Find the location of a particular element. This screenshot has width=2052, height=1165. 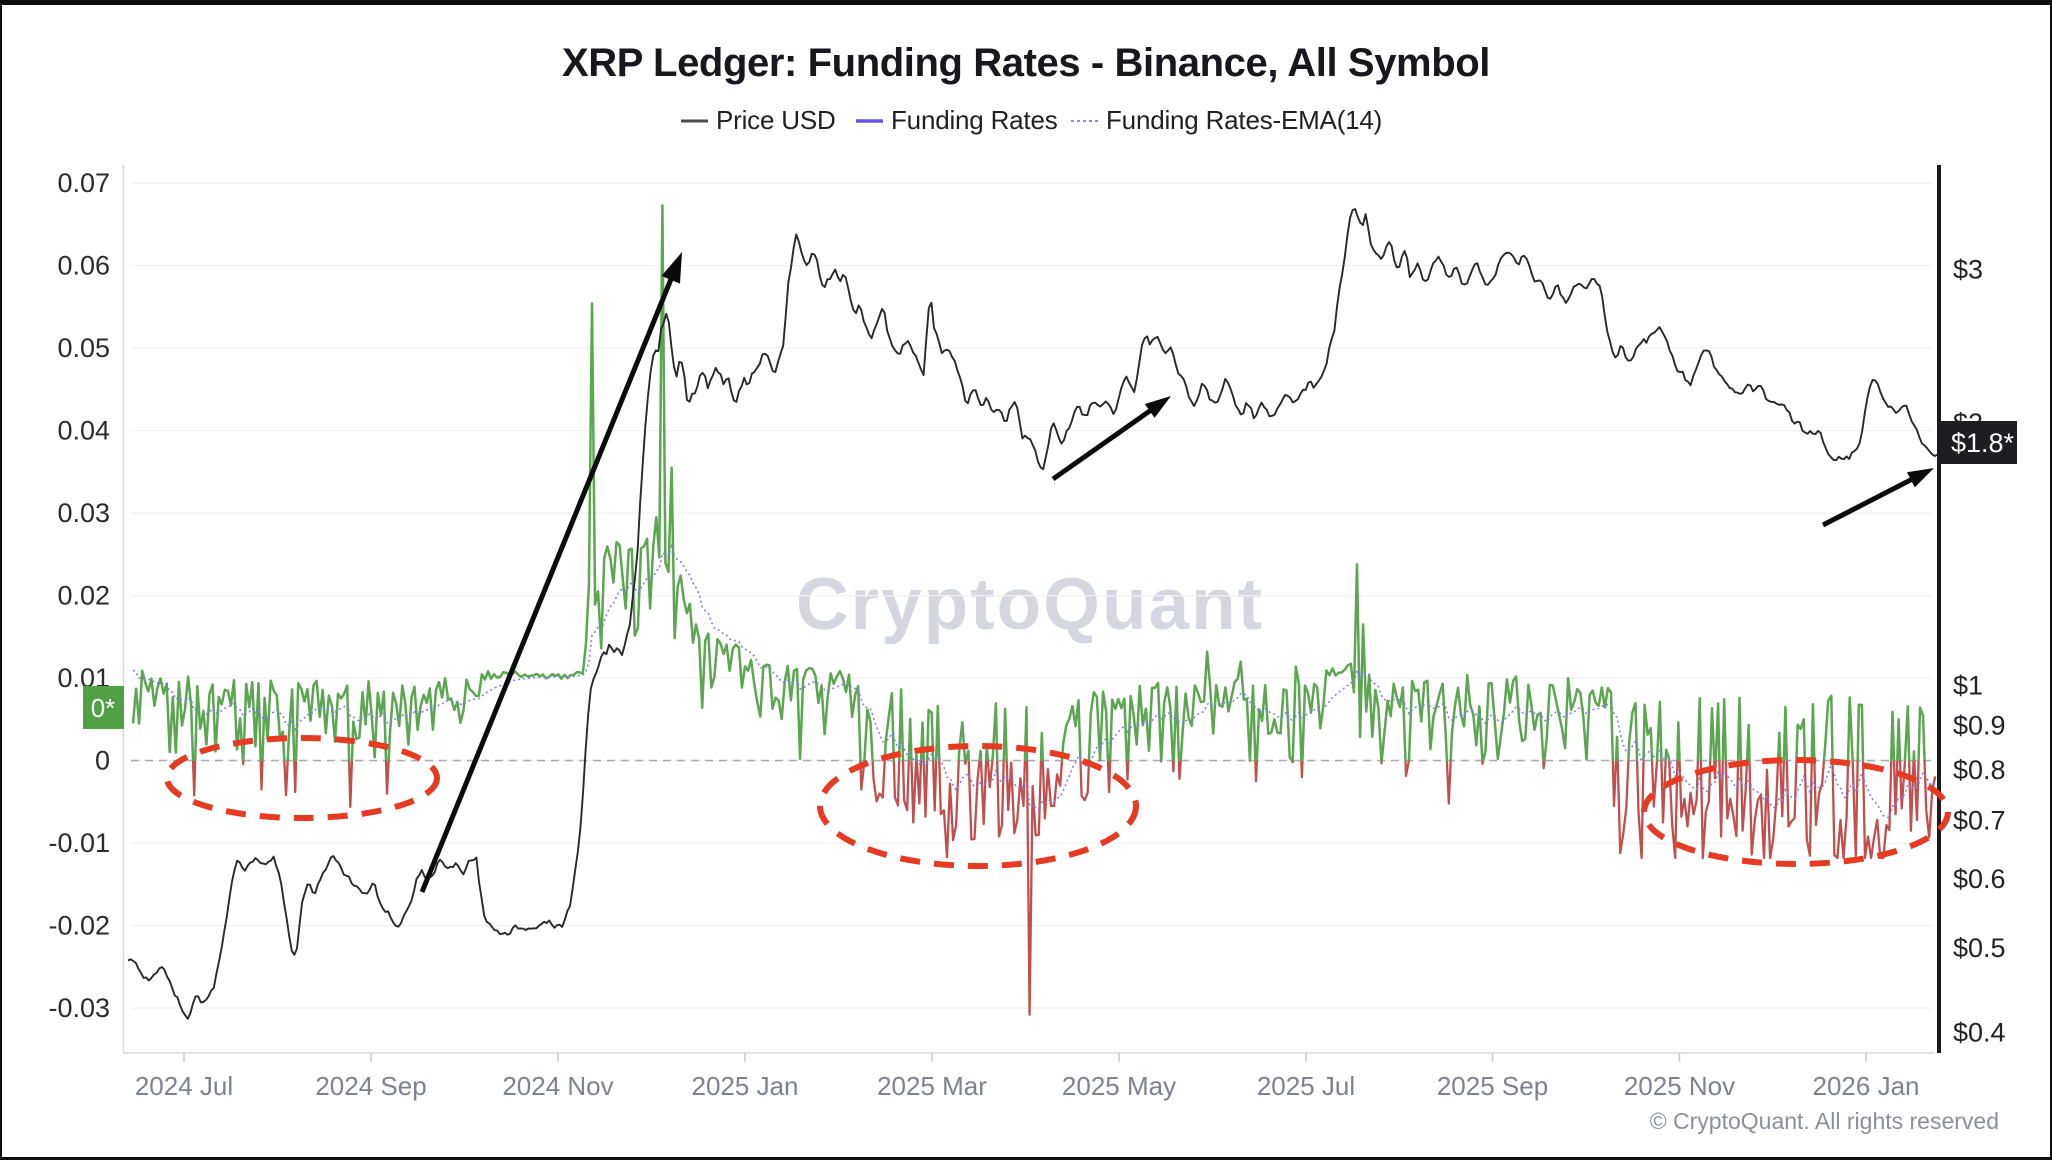

svg-text: -0.02 is located at coordinates (79, 926).